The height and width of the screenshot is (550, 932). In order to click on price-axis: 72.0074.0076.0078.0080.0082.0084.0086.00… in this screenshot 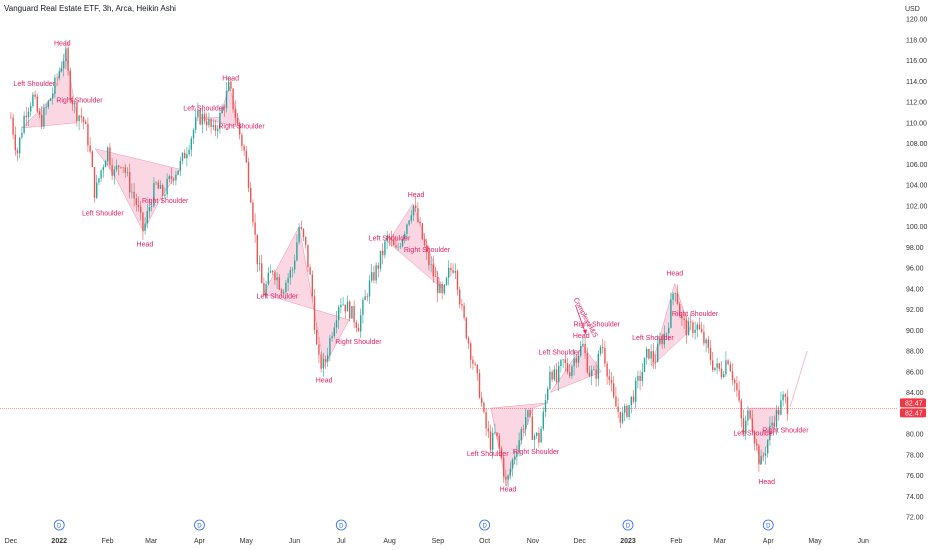, I will do `click(917, 269)`.